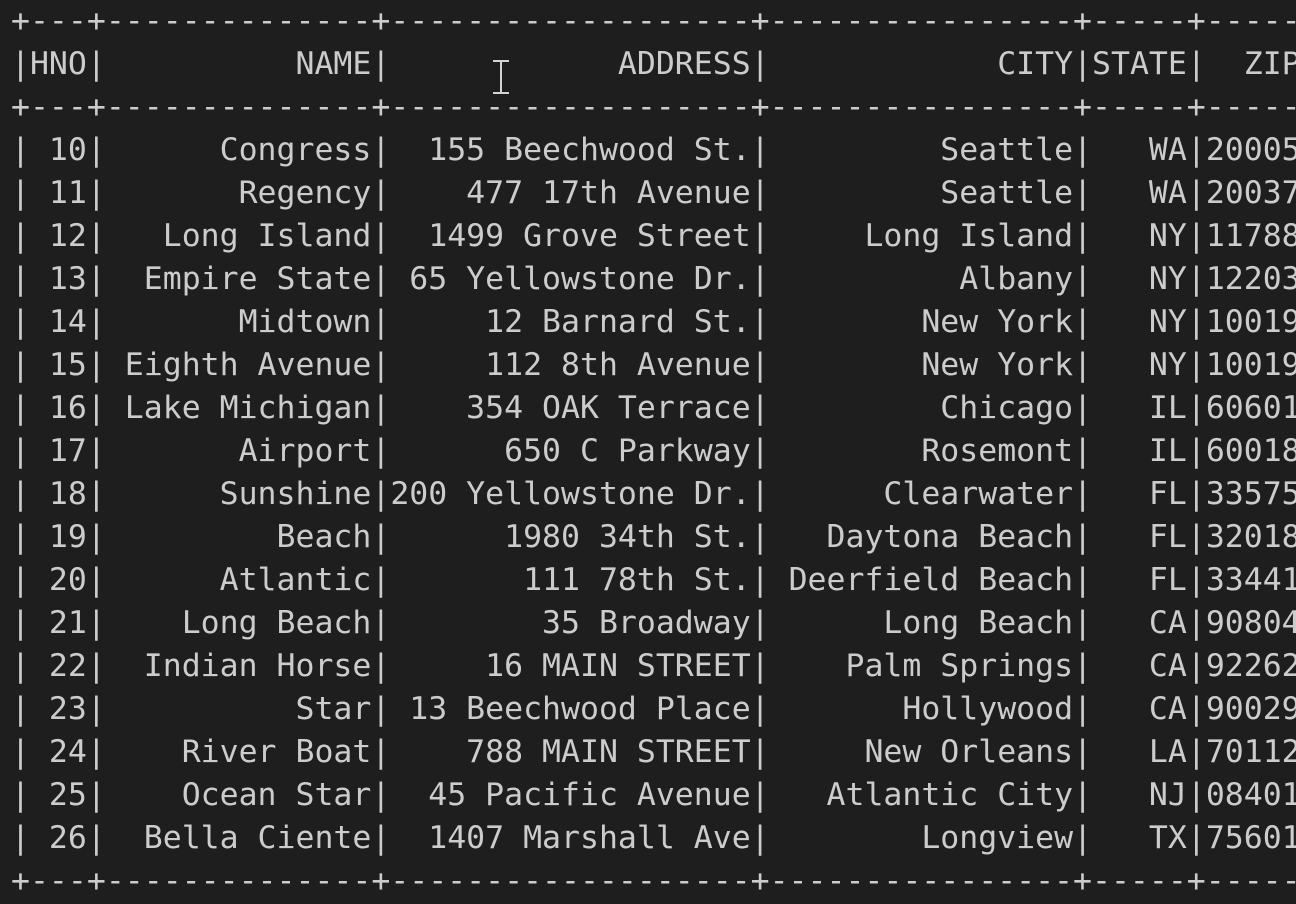 This screenshot has width=1296, height=904. What do you see at coordinates (1250, 838) in the screenshot?
I see `cell-zip: 75601` at bounding box center [1250, 838].